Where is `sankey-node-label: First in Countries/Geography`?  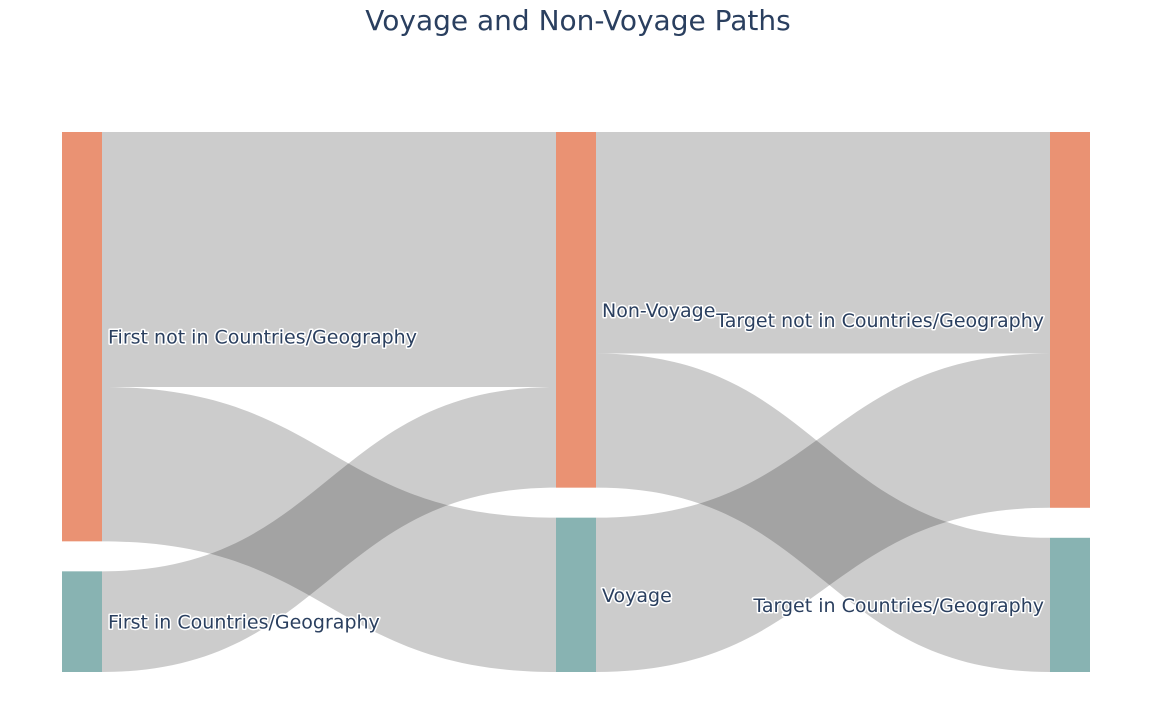
sankey-node-label: First in Countries/Geography is located at coordinates (244, 623).